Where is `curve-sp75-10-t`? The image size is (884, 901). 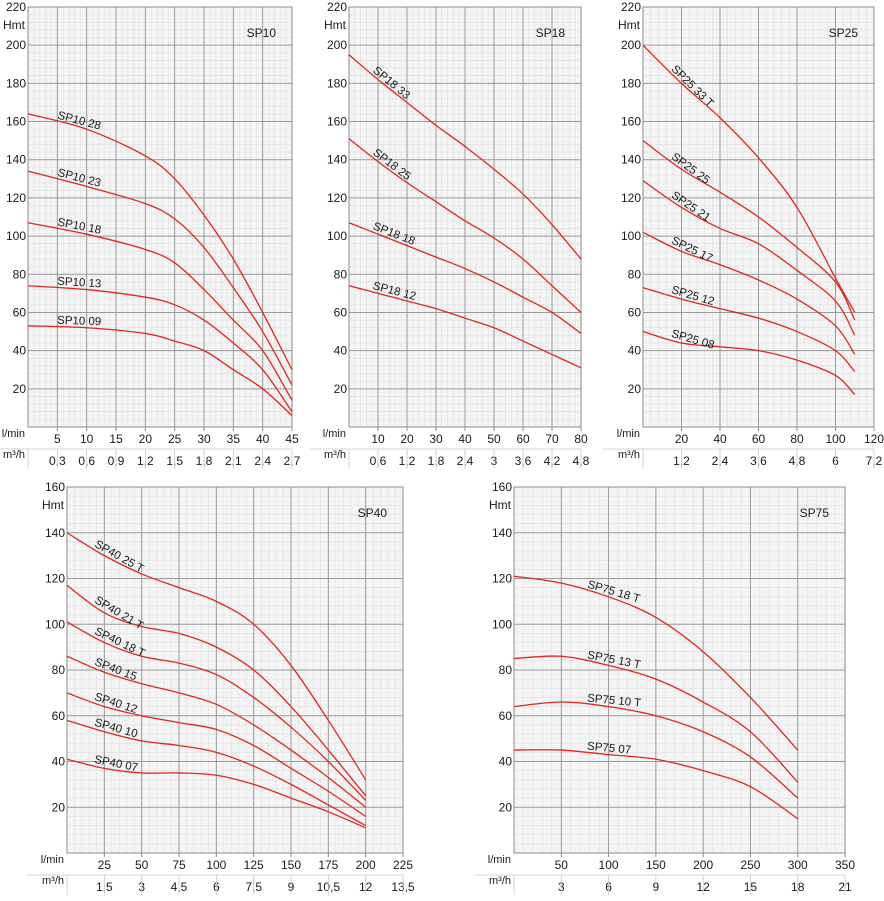 curve-sp75-10-t is located at coordinates (656, 750).